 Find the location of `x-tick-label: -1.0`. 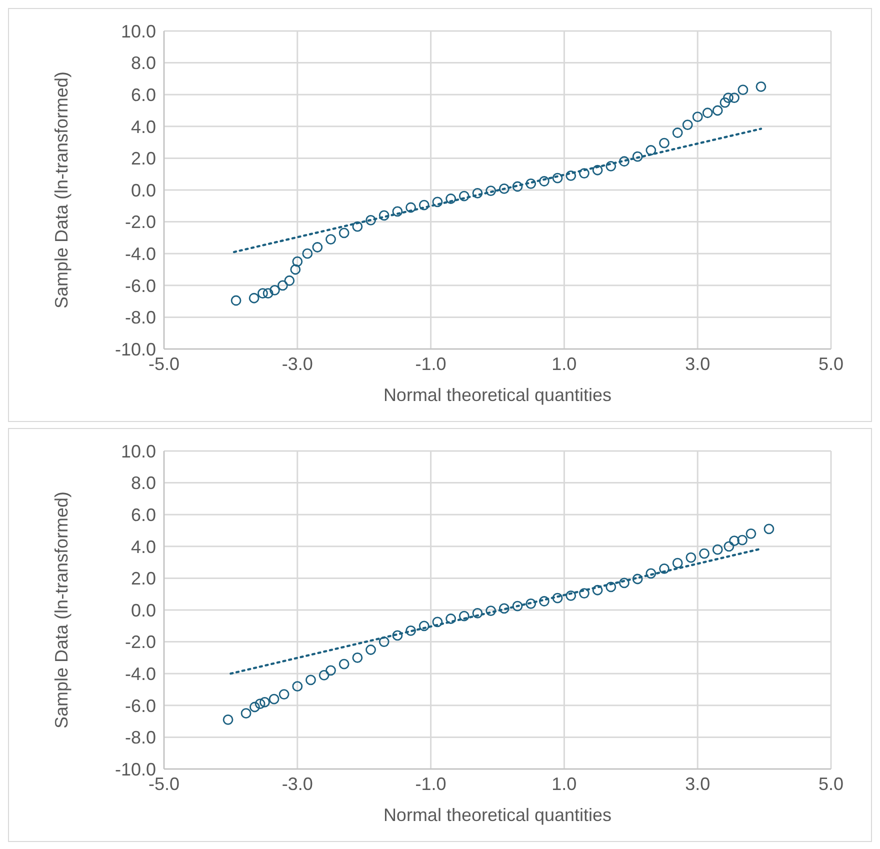

x-tick-label: -1.0 is located at coordinates (430, 784).